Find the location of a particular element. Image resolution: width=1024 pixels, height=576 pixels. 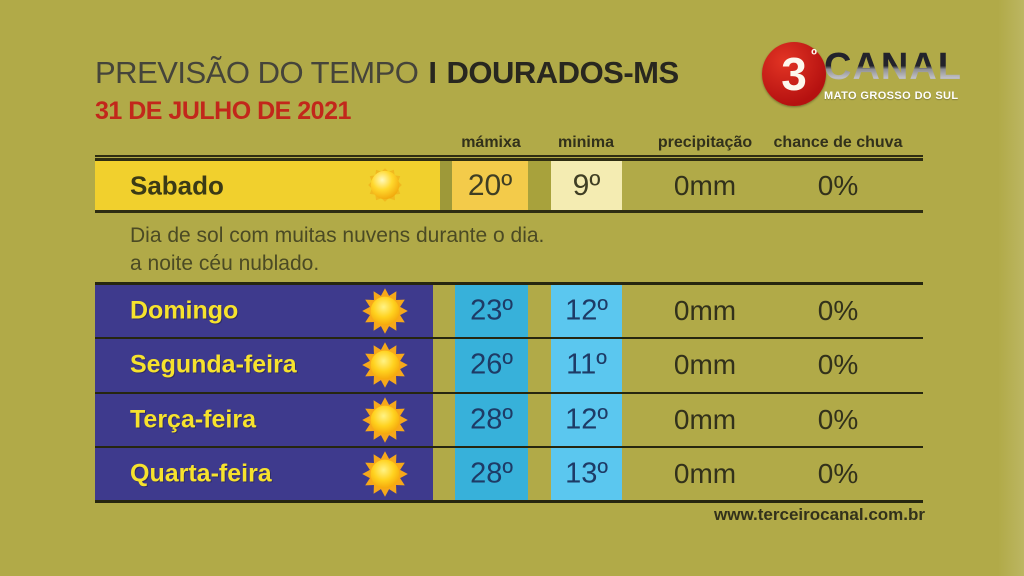

title-location: DOURADOS-MS is located at coordinates (563, 72).